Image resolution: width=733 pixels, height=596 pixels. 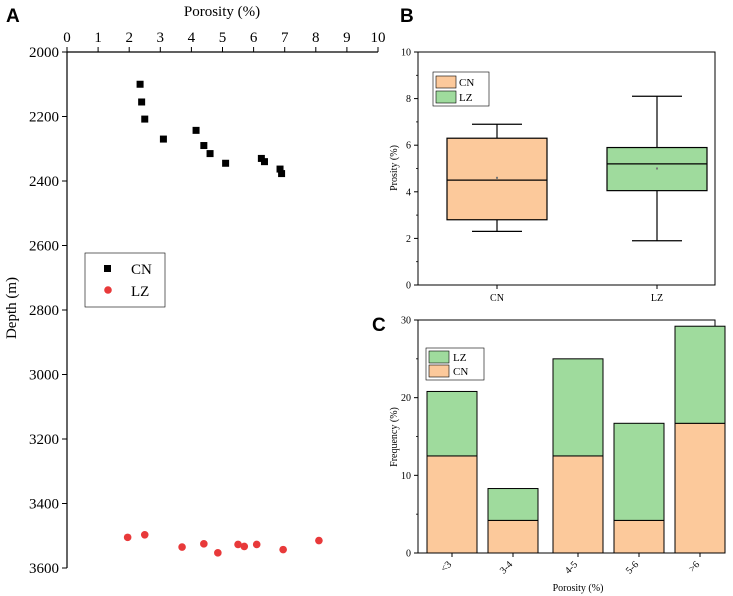 I want to click on panel-a-y-tick-label: 2200, so click(x=44, y=118).